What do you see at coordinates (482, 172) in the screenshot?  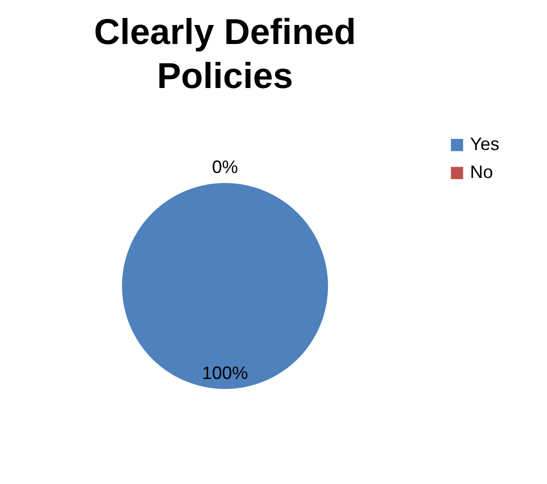 I see `legend-label: No` at bounding box center [482, 172].